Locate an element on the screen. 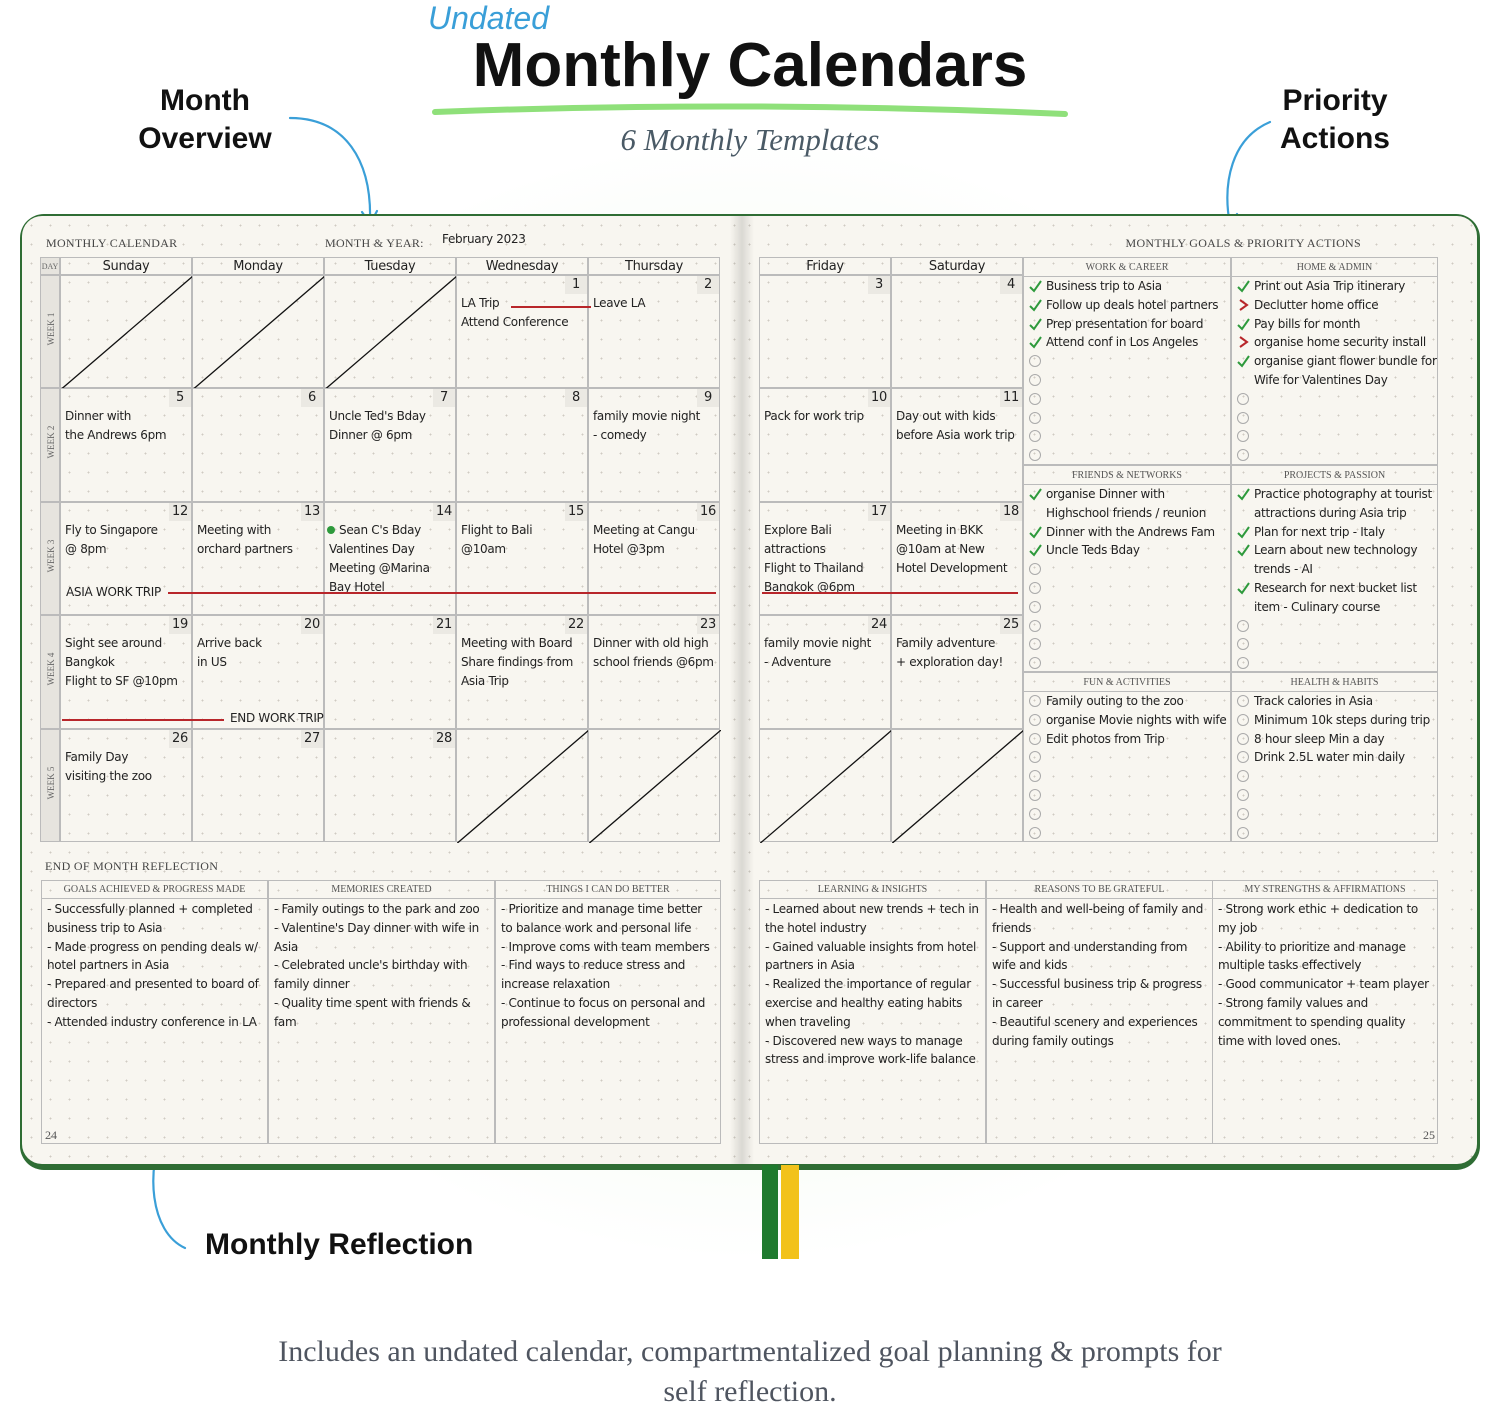 The width and height of the screenshot is (1500, 1408). day-number: 28 is located at coordinates (444, 738).